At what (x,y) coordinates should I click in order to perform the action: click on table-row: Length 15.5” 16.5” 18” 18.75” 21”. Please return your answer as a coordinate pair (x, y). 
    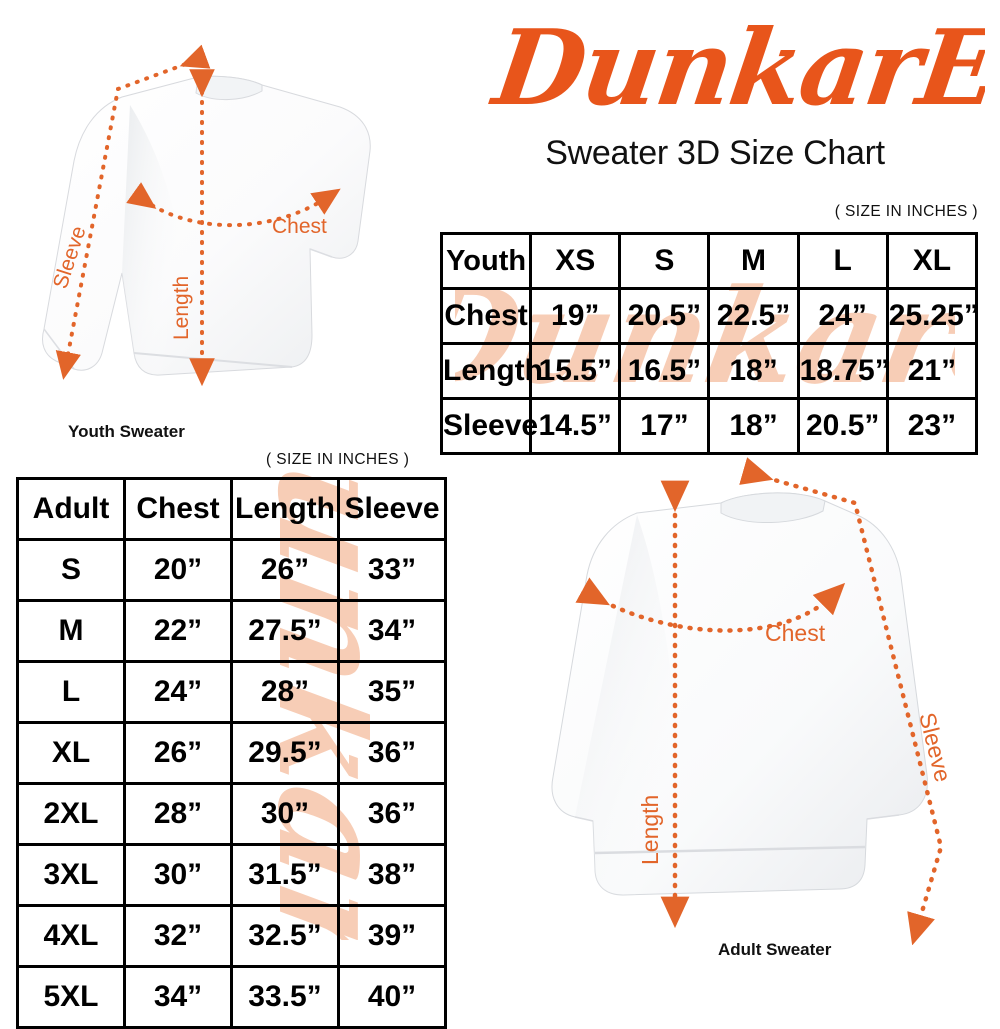
    Looking at the image, I should click on (709, 371).